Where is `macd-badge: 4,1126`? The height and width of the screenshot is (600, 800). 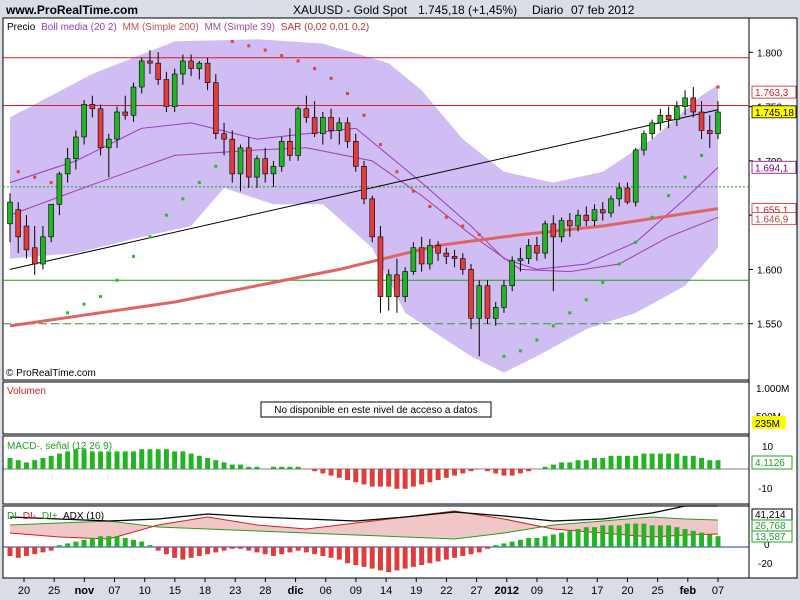
macd-badge: 4,1126 is located at coordinates (770, 463).